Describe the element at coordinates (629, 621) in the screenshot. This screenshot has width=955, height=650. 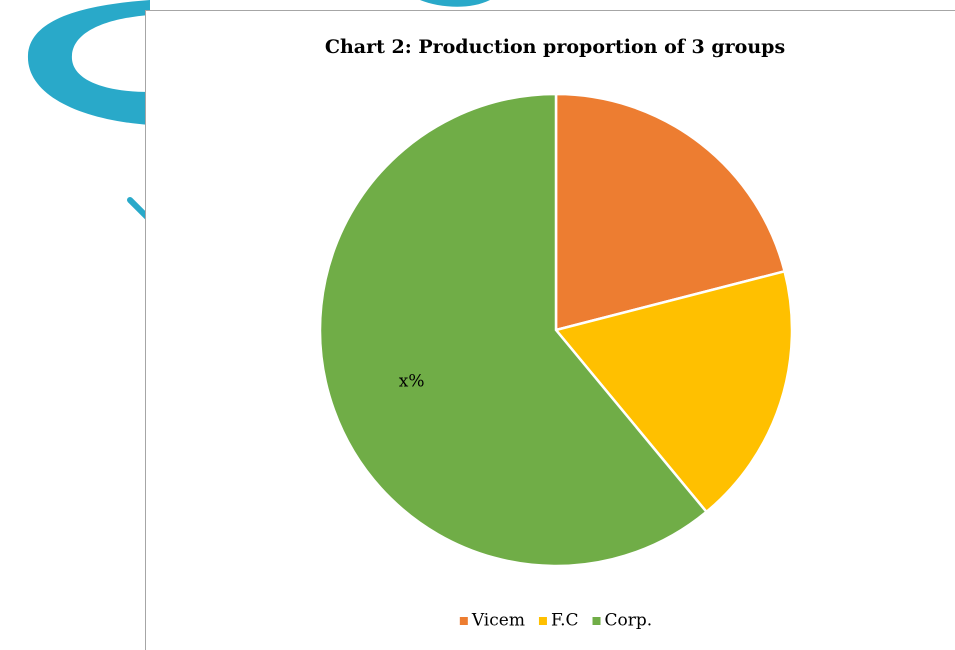
I see `legend-label: Corp.` at that location.